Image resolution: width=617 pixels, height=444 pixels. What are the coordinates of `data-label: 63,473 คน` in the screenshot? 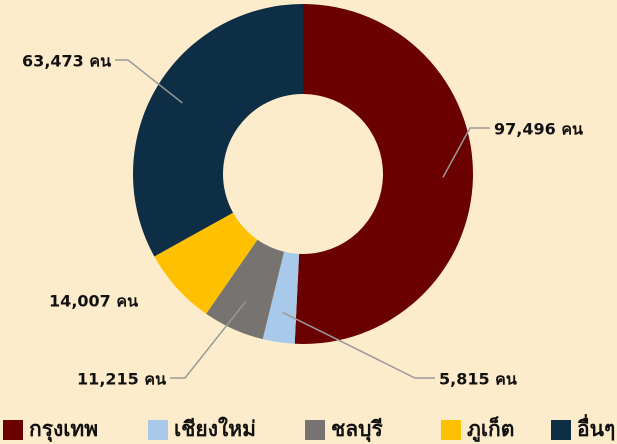 It's located at (66, 61).